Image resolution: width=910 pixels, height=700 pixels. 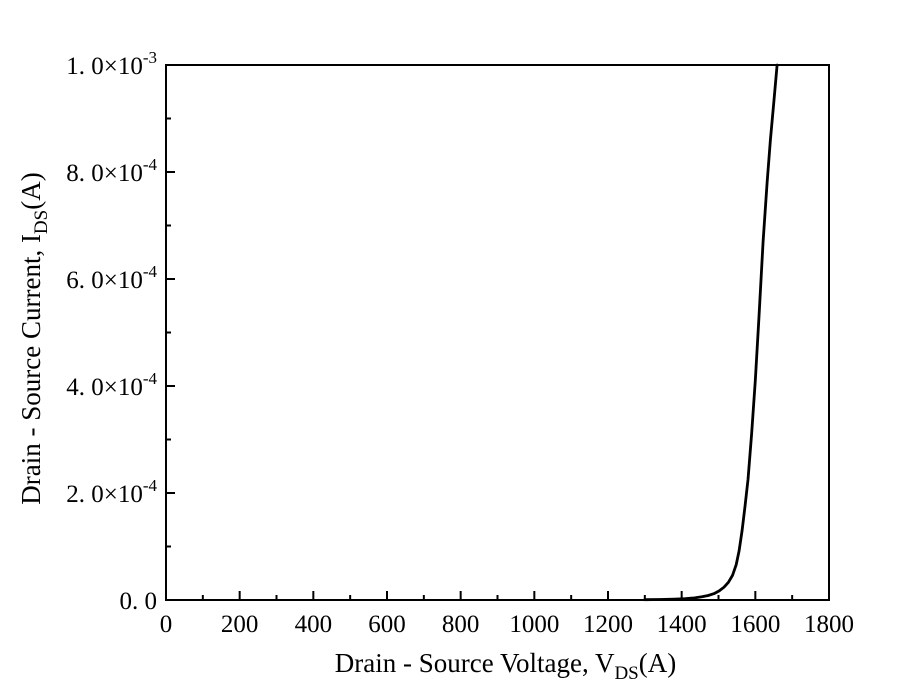 What do you see at coordinates (387, 624) in the screenshot?
I see `x-tick-label: 600` at bounding box center [387, 624].